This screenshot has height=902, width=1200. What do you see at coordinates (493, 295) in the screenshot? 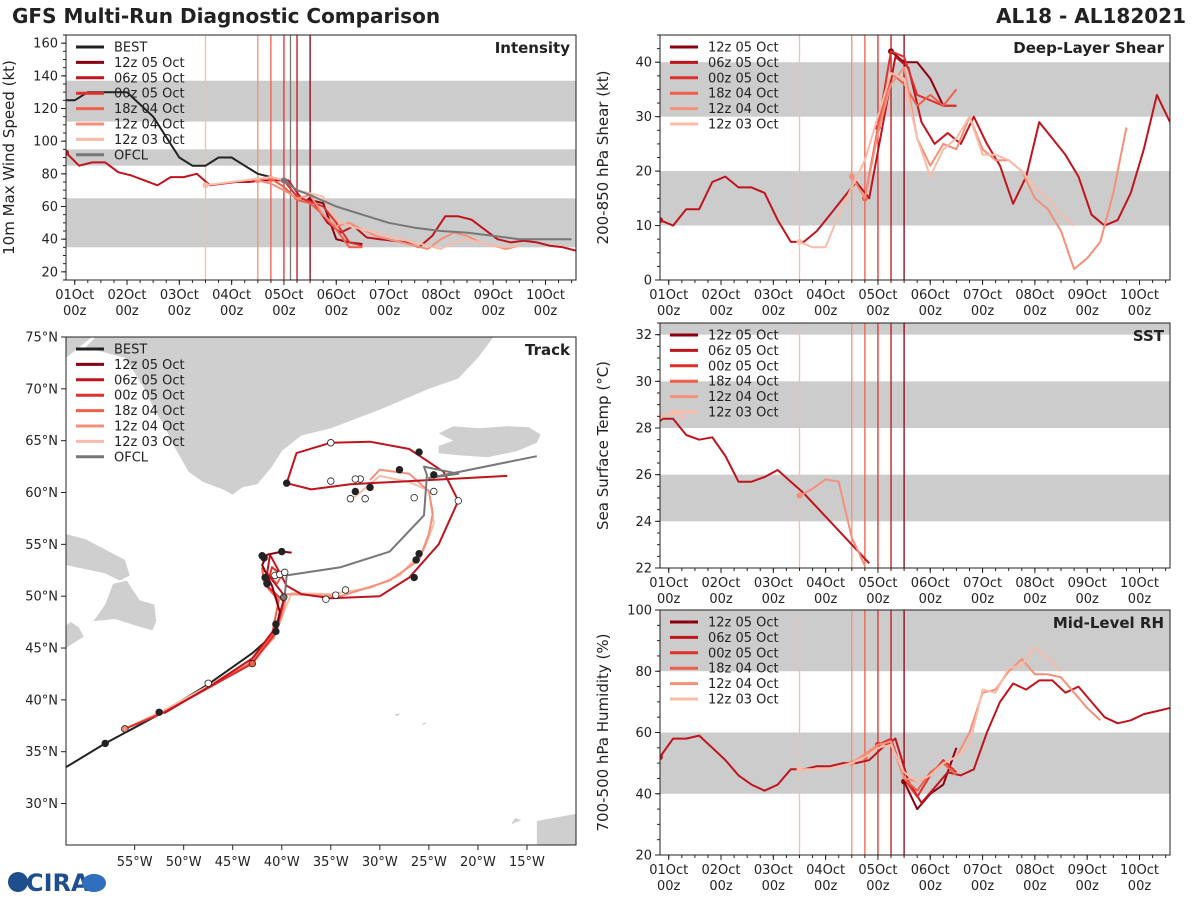
I see `intensity-xtick-date-8: 09Oct` at bounding box center [493, 295].